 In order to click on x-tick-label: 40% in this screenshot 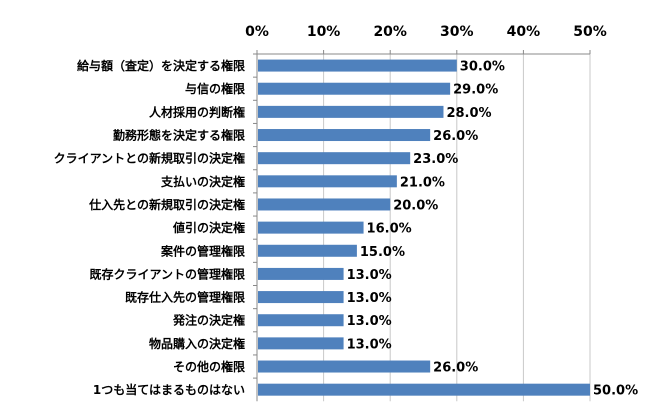, I will do `click(524, 32)`.